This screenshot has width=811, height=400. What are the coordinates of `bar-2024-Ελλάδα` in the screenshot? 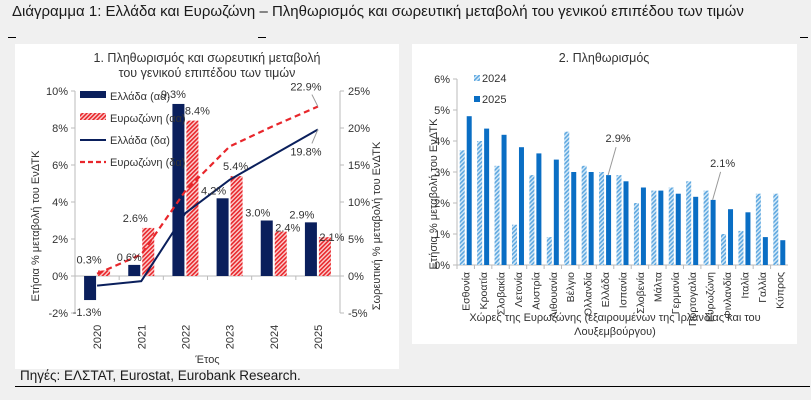 It's located at (602, 218).